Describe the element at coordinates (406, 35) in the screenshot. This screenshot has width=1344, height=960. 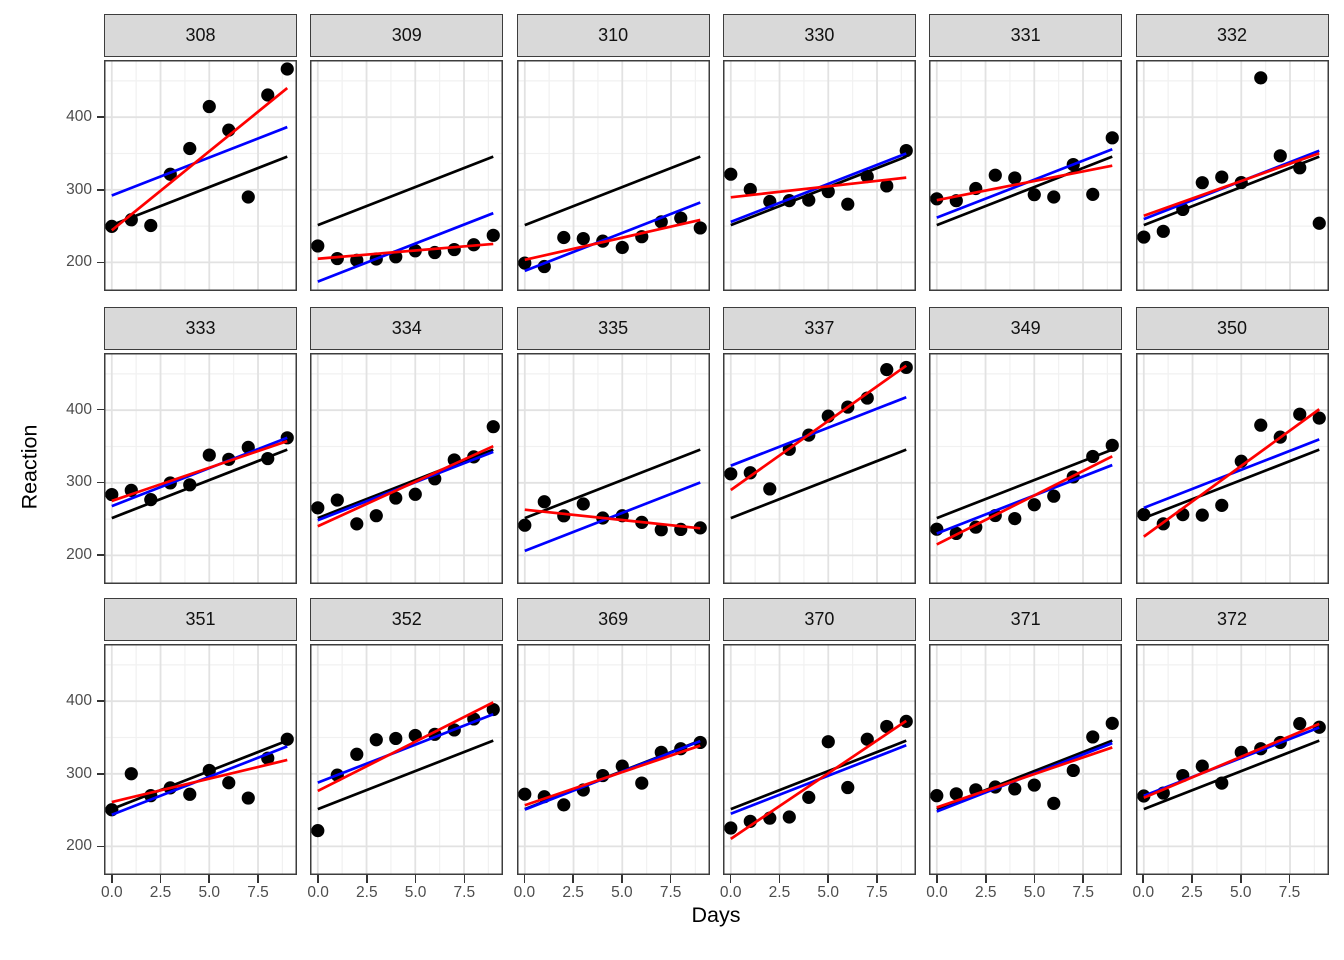
I see `facet-strip-label: 309` at that location.